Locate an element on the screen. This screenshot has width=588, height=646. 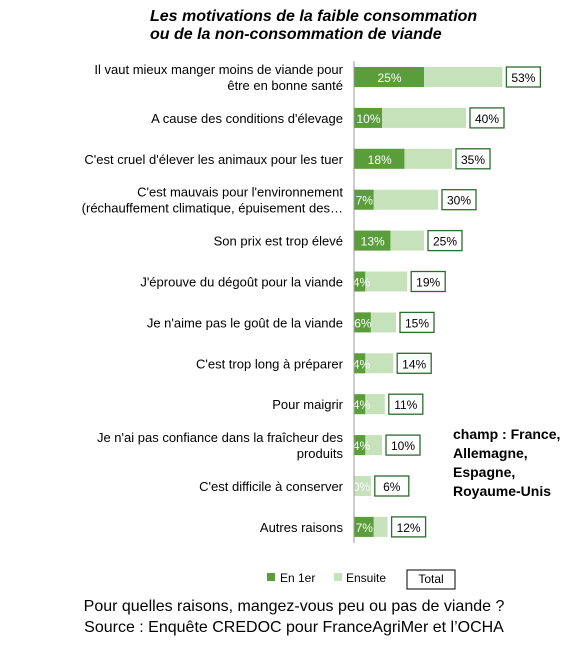
category-label: Son prix est trop élevé is located at coordinates (278, 241).